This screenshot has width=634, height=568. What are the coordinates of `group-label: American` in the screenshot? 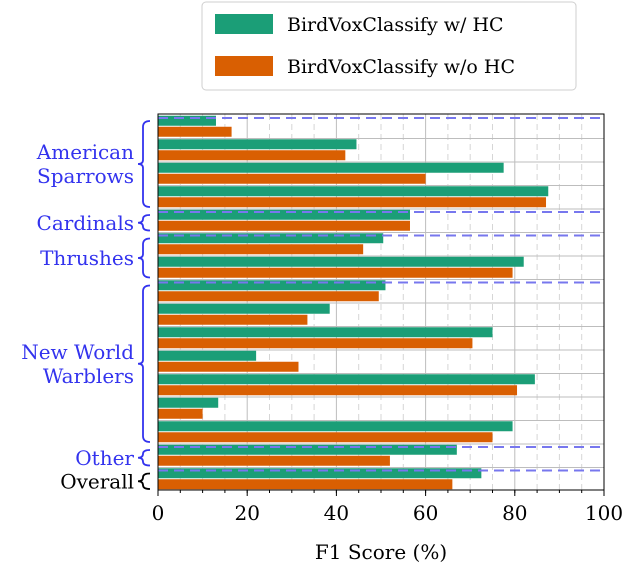 It's located at (85, 152).